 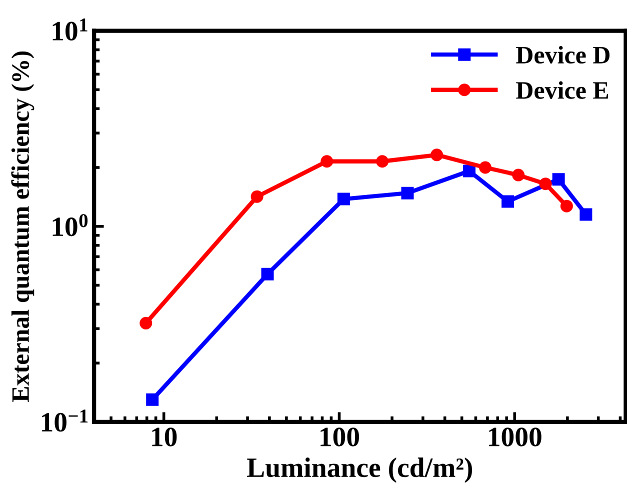 What do you see at coordinates (70, 29) in the screenshot?
I see `y-tick-label: 10$^{1}$` at bounding box center [70, 29].